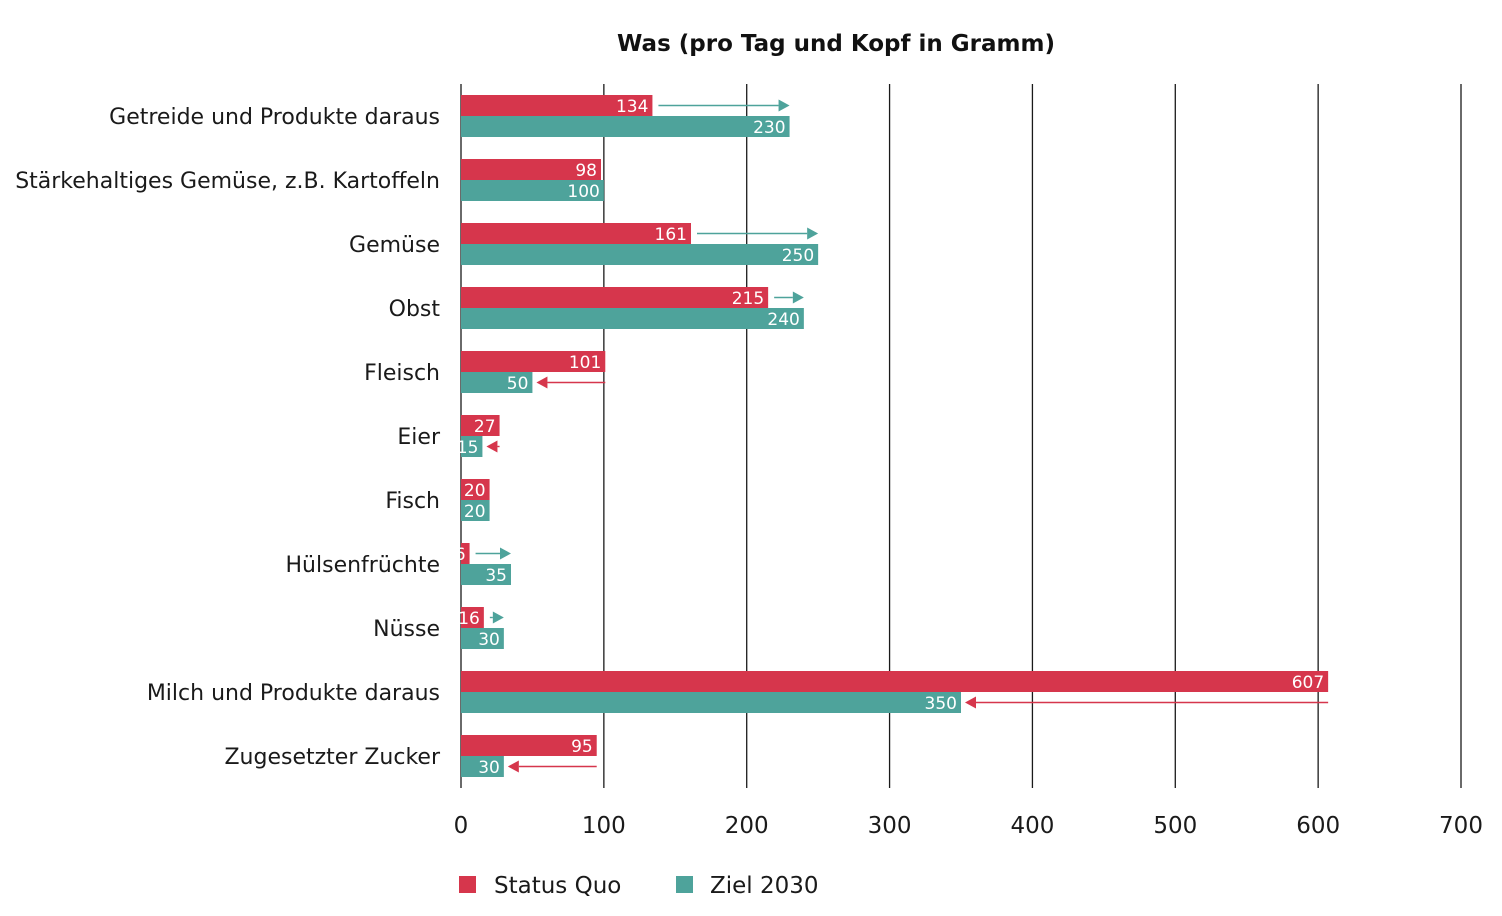  What do you see at coordinates (783, 320) in the screenshot?
I see `data-label-ziel-2030: 240` at bounding box center [783, 320].